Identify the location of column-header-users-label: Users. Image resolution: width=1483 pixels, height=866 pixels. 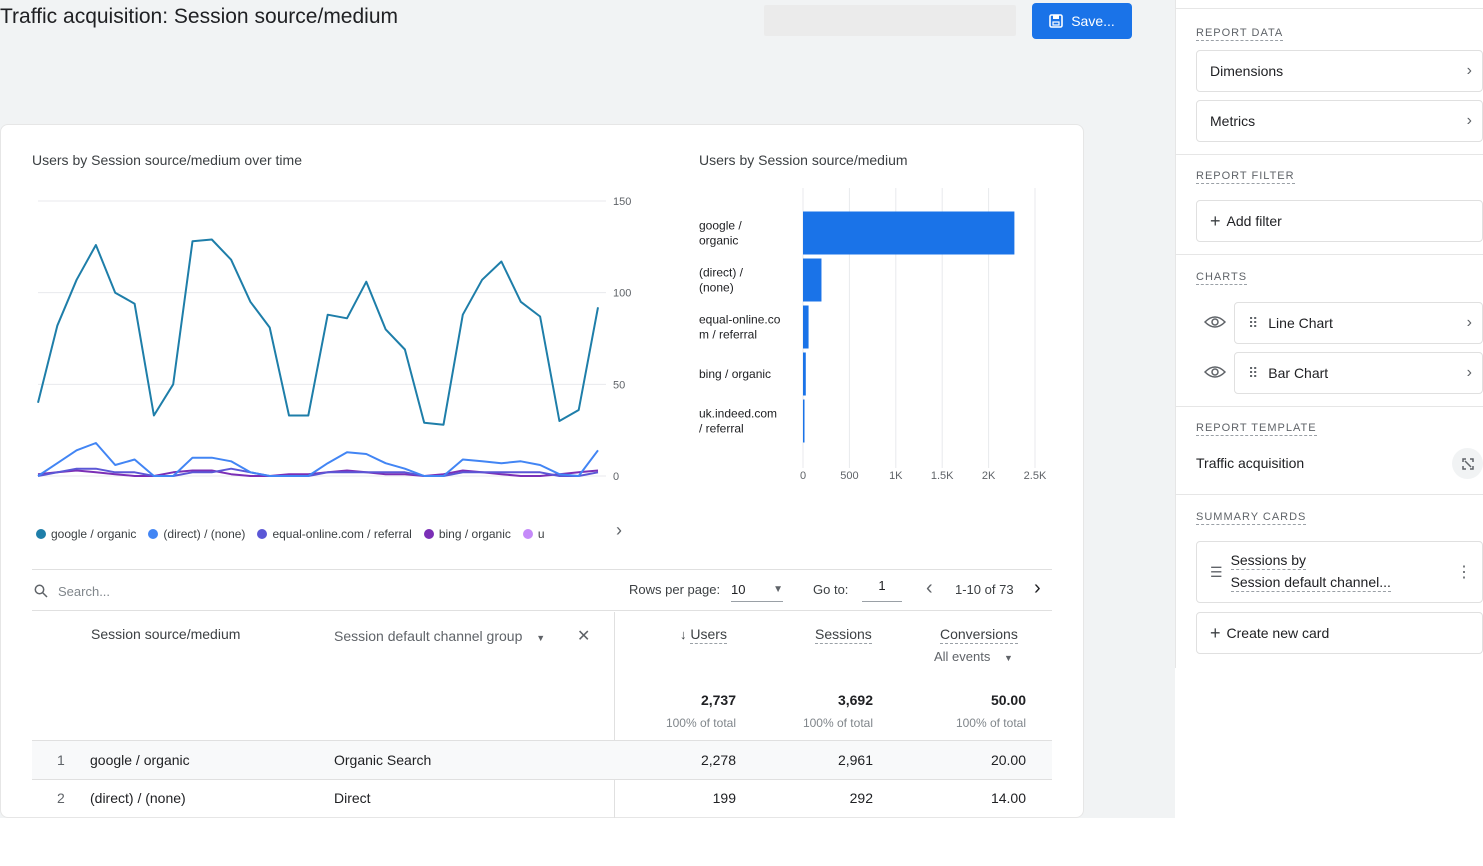
(708, 635).